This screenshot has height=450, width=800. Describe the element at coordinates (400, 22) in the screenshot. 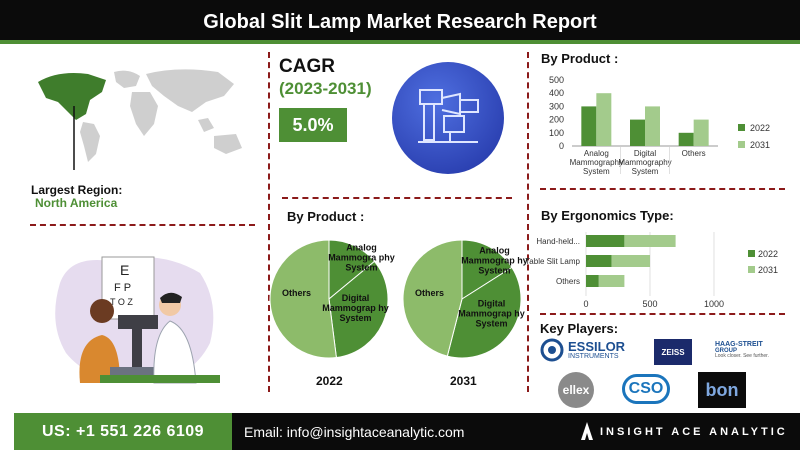

I see `report-title: Global Slit Lamp Market Research Report` at that location.